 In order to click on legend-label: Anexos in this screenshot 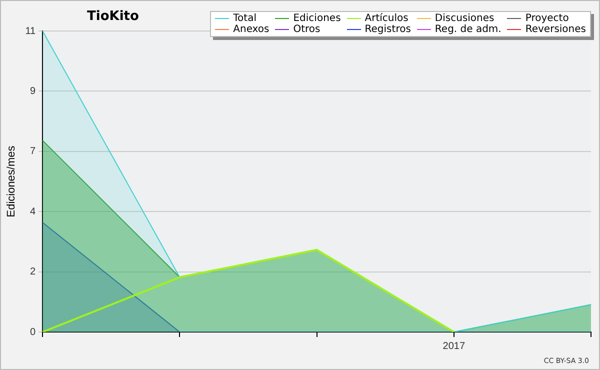, I will do `click(251, 29)`.